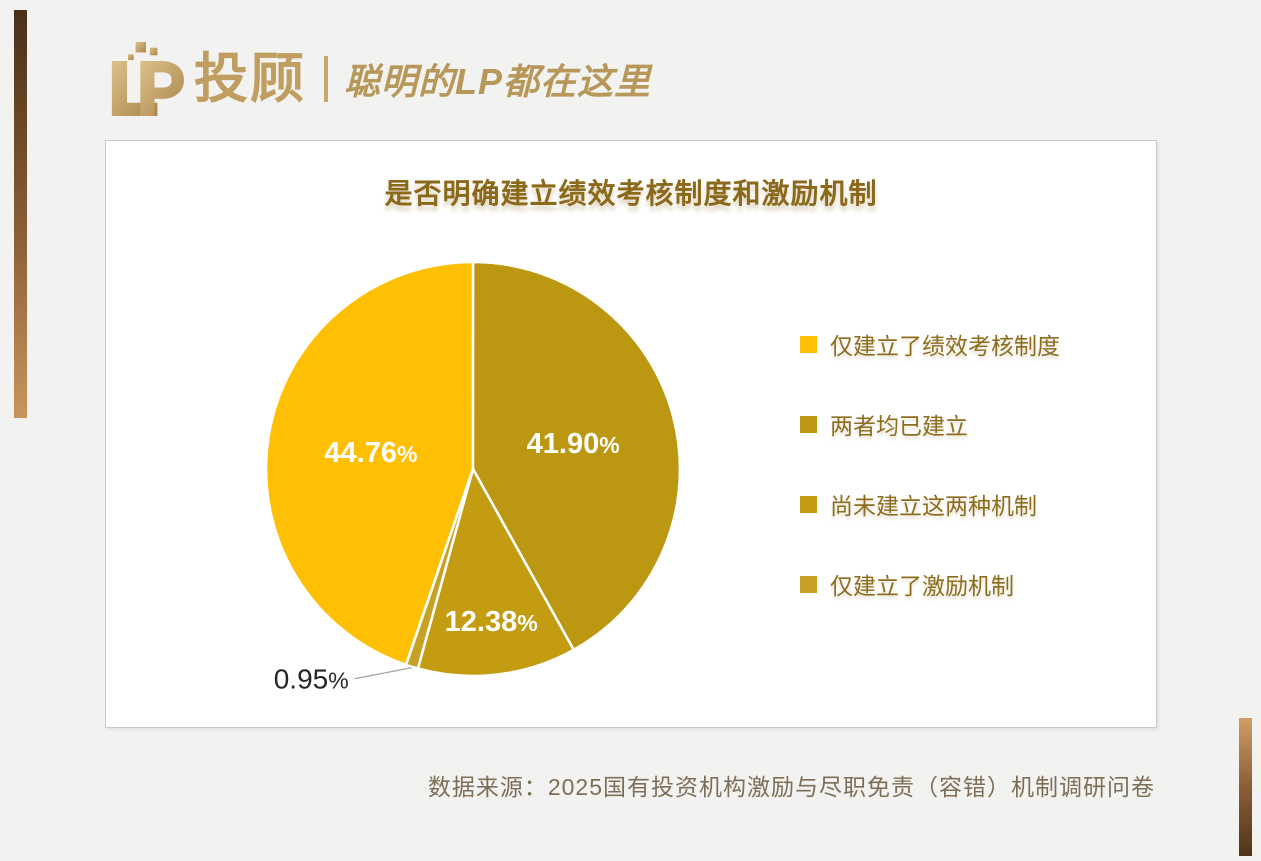 The image size is (1261, 861). Describe the element at coordinates (311, 679) in the screenshot. I see `pie-data-label-3: 0.95%` at that location.